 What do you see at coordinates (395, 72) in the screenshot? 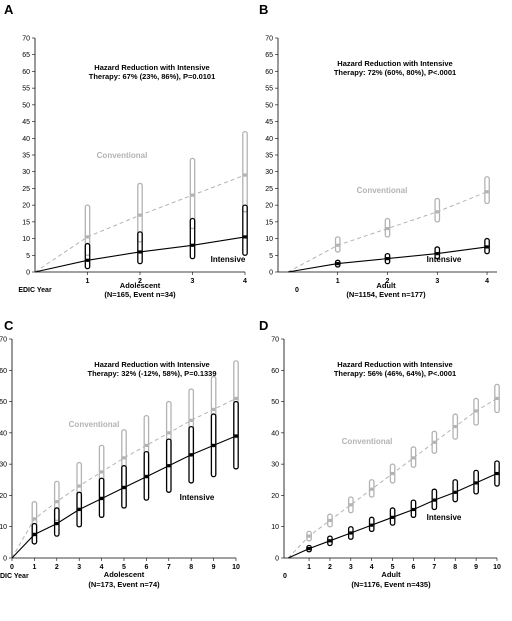
I see `hazard-annotation-line2: Therapy: 72% (60%, 80%), P<.0001` at bounding box center [395, 72].